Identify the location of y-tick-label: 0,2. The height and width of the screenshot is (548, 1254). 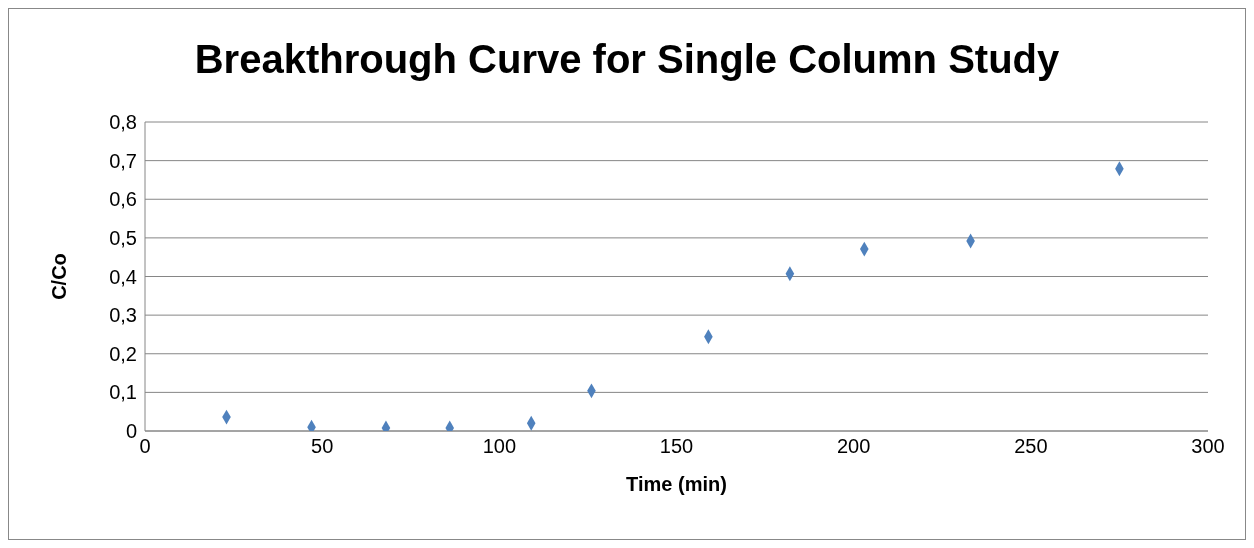
(123, 353).